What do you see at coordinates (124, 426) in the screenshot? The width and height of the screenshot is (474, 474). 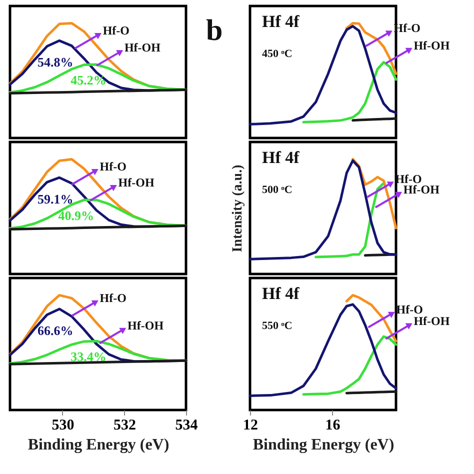 I see `x-tick-label: 532` at bounding box center [124, 426].